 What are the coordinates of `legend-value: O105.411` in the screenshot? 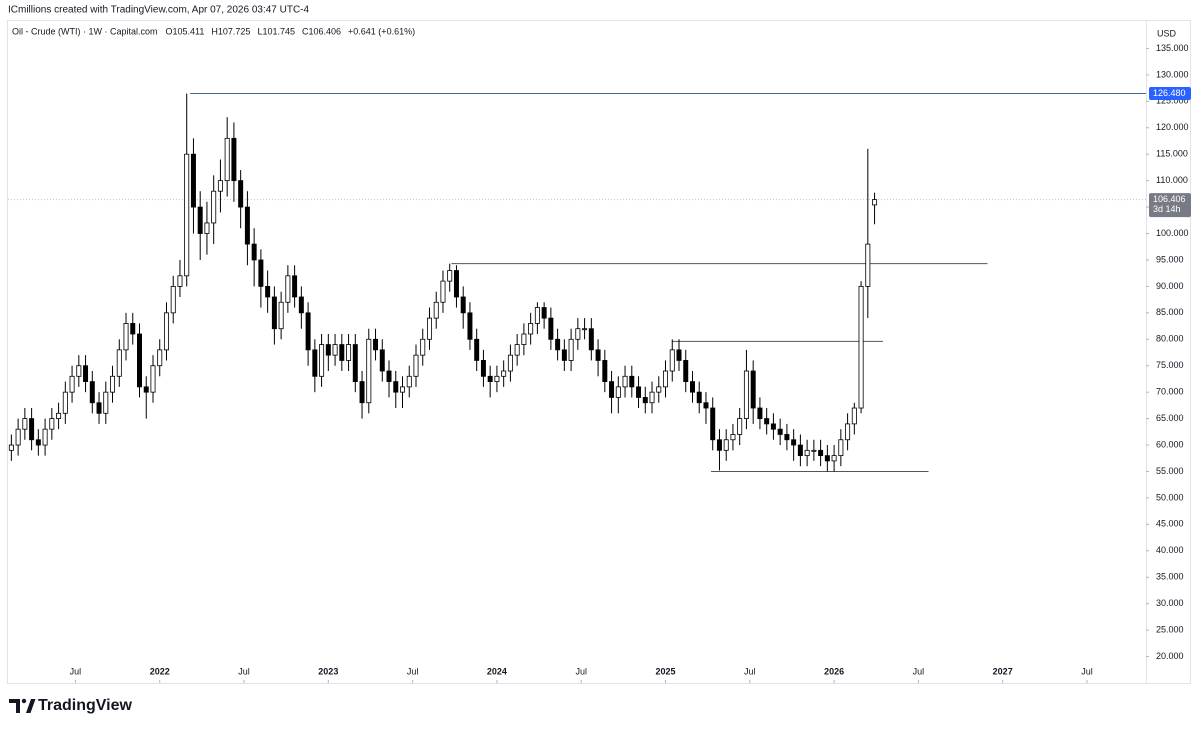 It's located at (185, 31).